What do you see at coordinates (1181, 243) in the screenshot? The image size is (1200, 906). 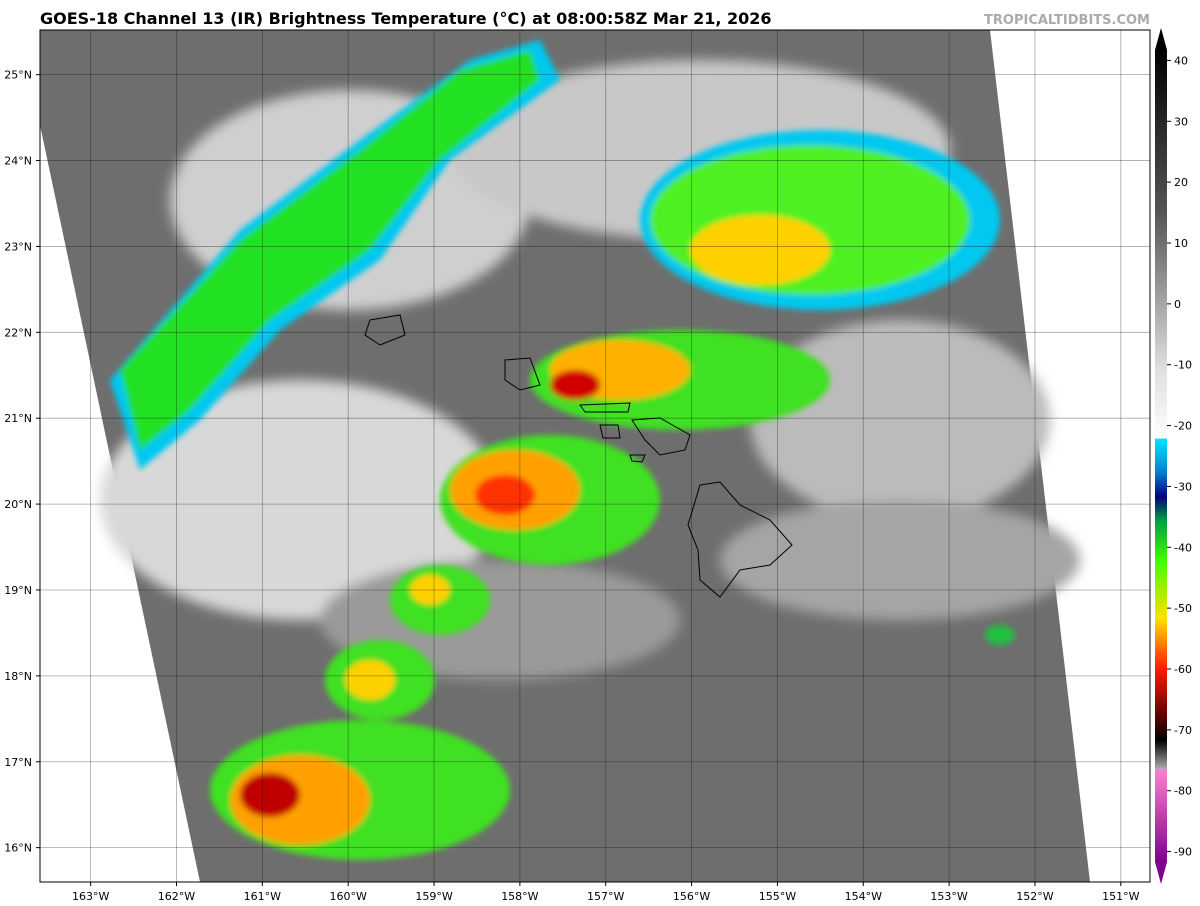 I see `colorbar-label: 10` at bounding box center [1181, 243].